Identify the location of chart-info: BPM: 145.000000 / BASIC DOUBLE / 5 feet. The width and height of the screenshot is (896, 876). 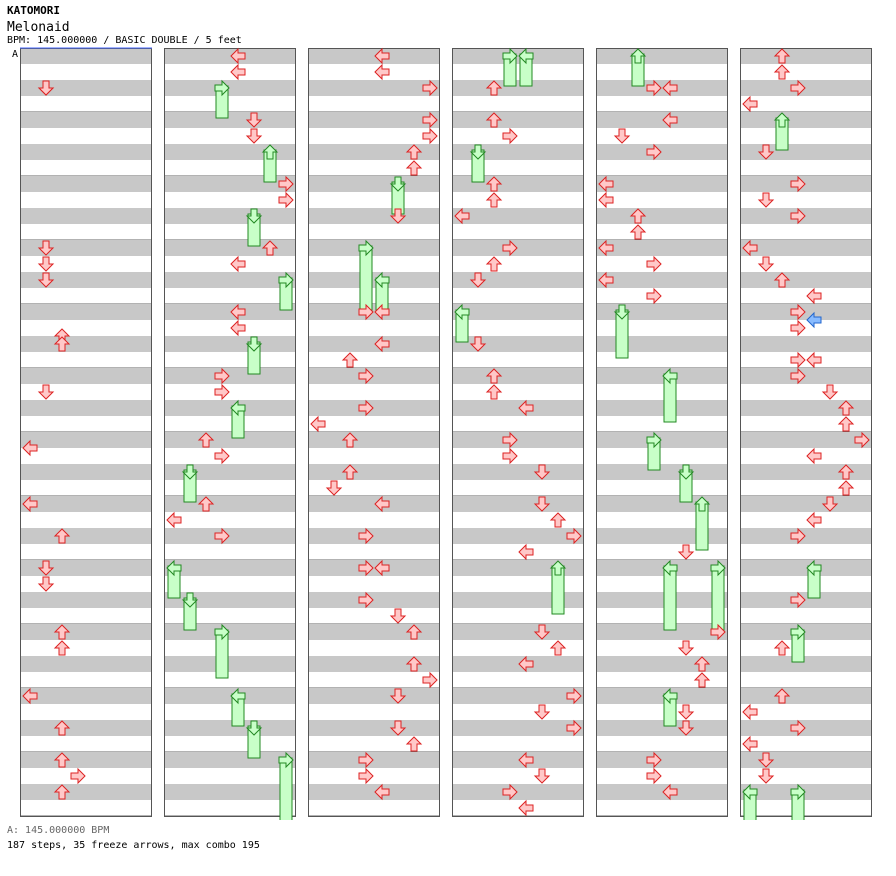
(124, 40).